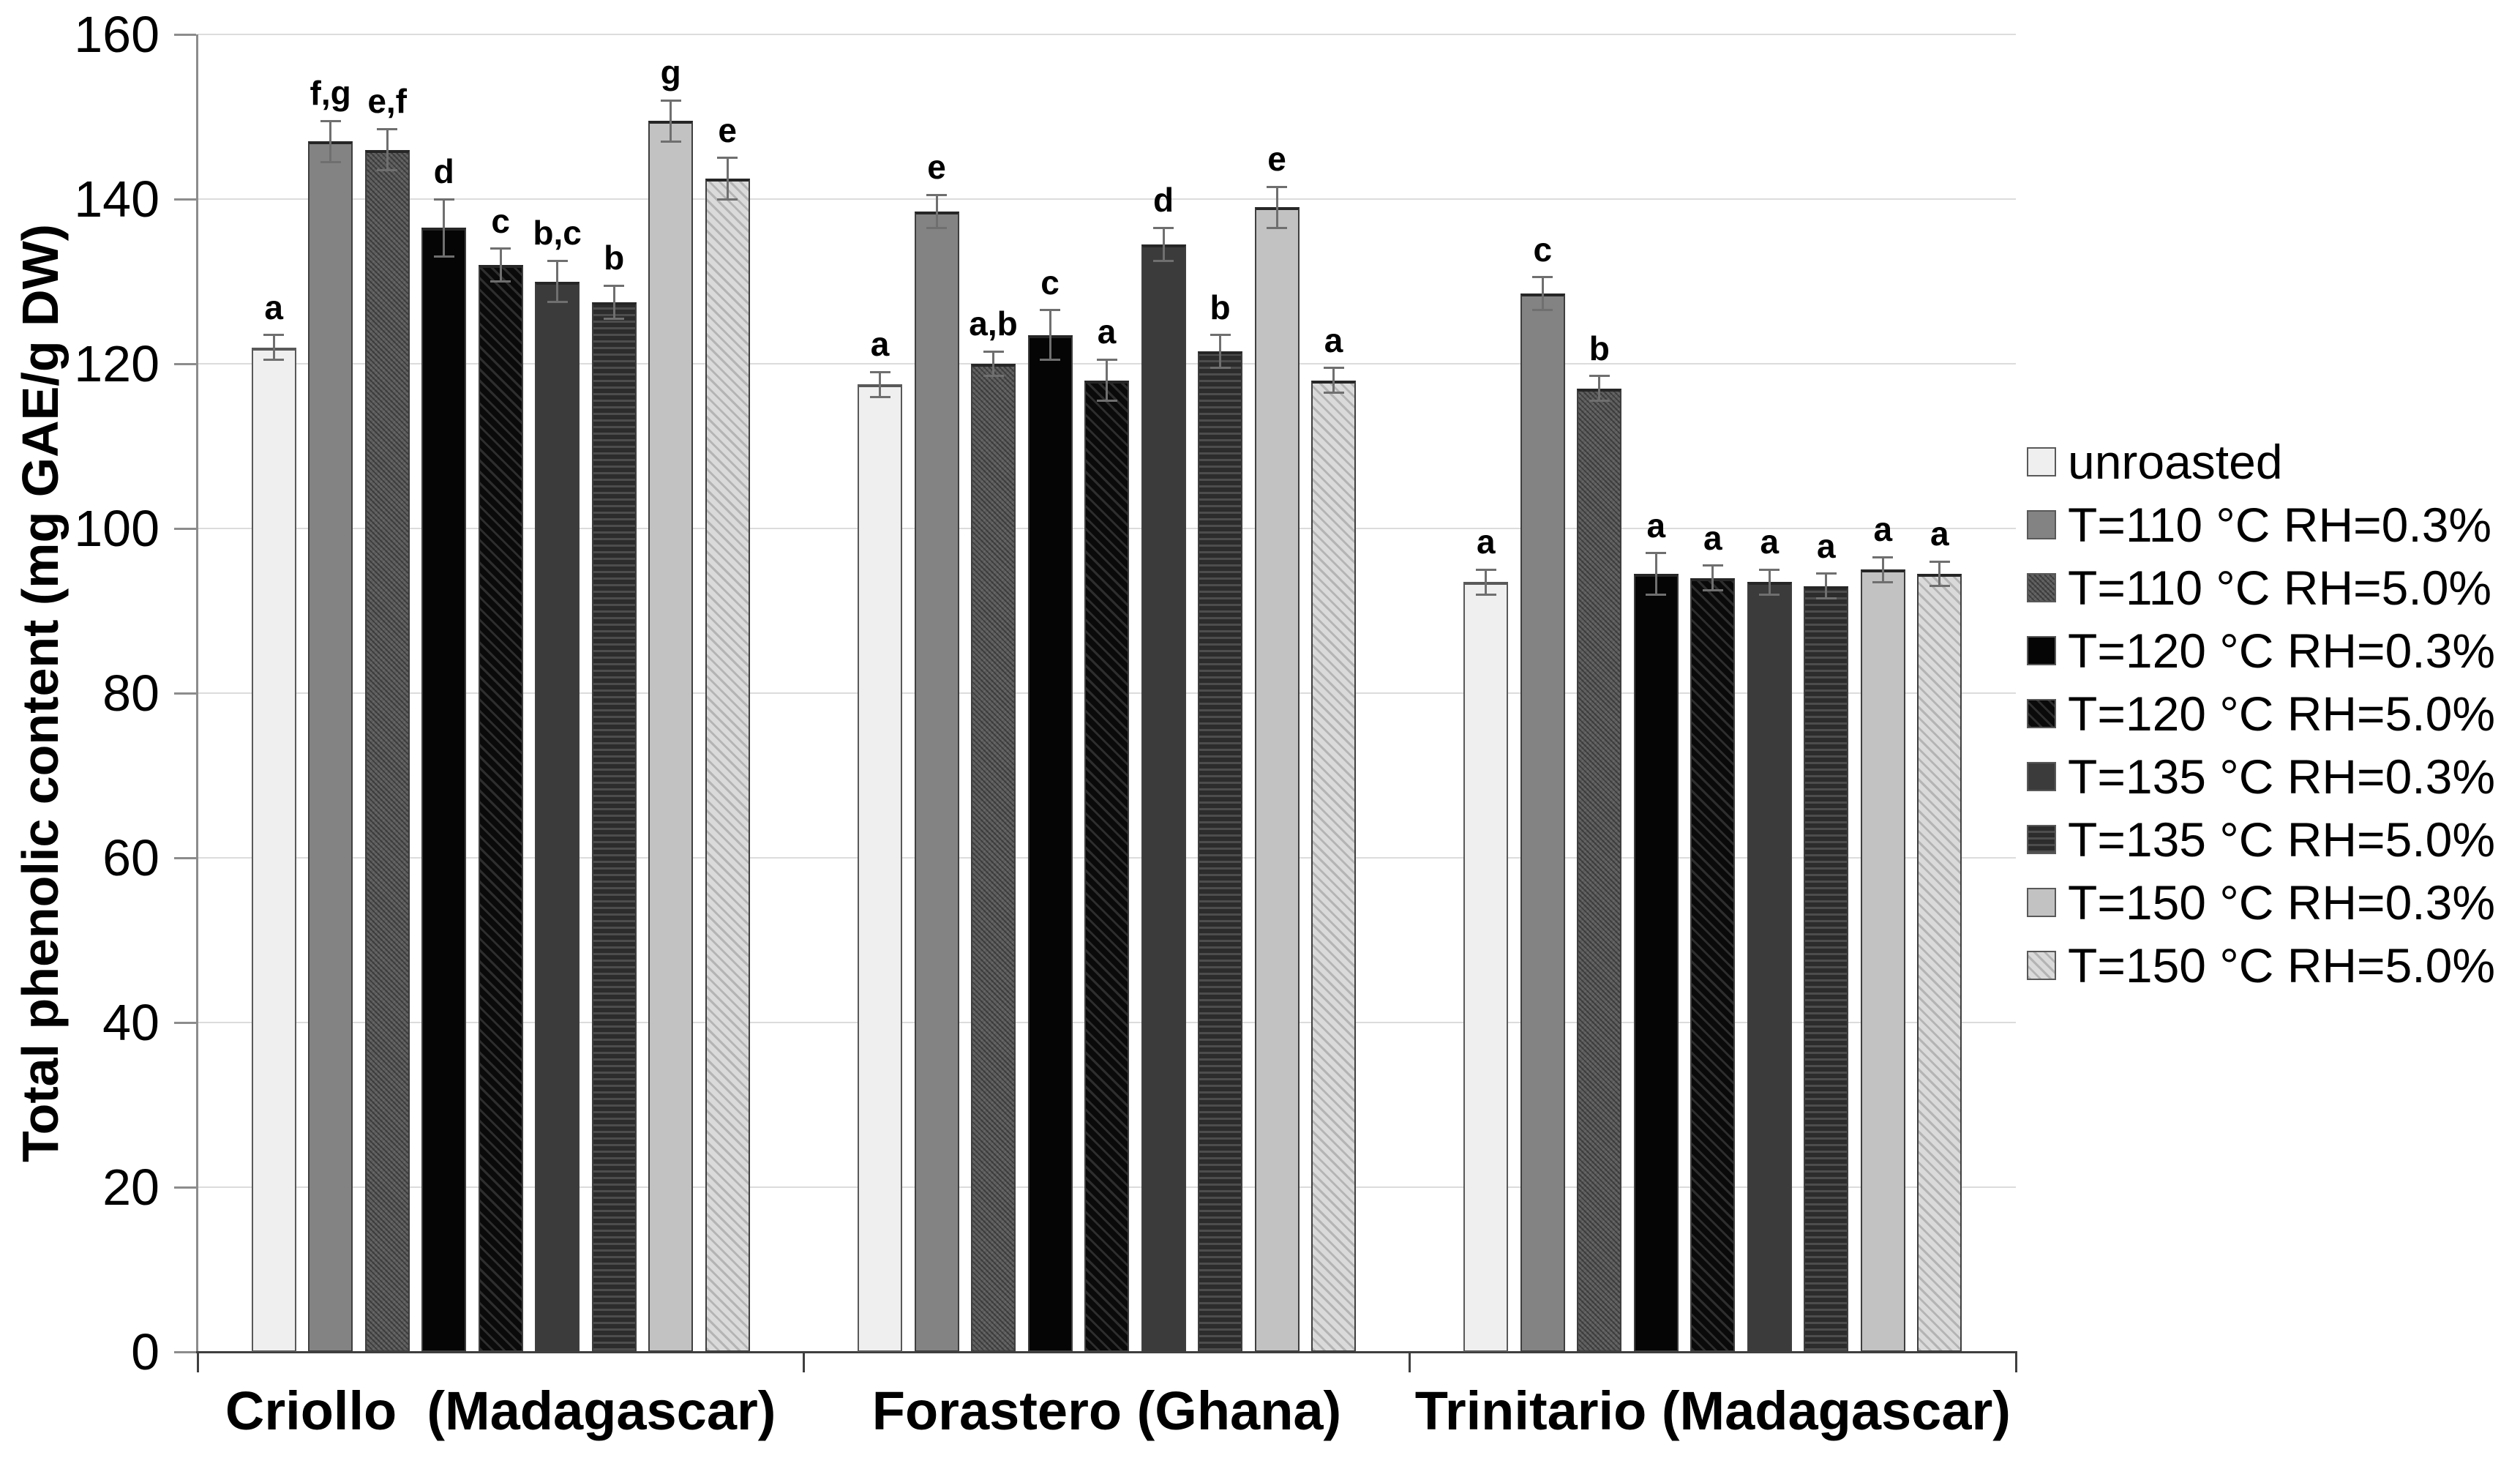  I want to click on legend-swatch-diagonal-black, so click(2041, 713).